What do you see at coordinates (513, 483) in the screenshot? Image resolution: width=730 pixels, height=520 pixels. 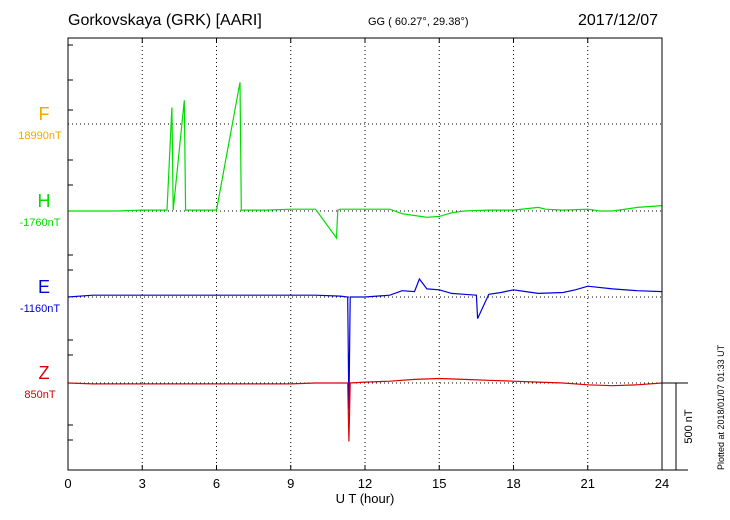 I see `x-tick-label: 18` at bounding box center [513, 483].